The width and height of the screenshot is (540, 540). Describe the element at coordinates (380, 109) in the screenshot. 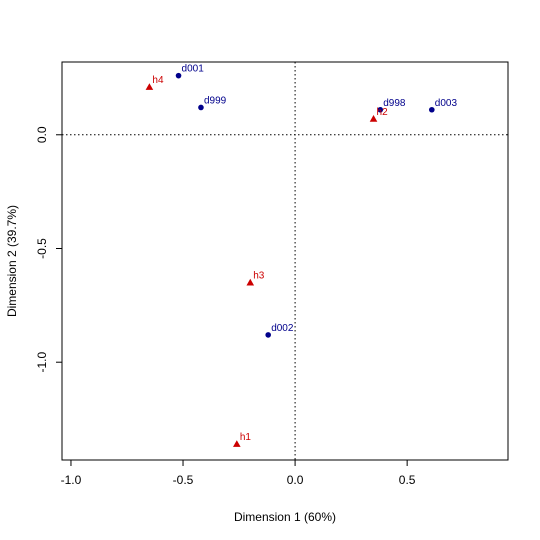

I see `point-d998` at that location.